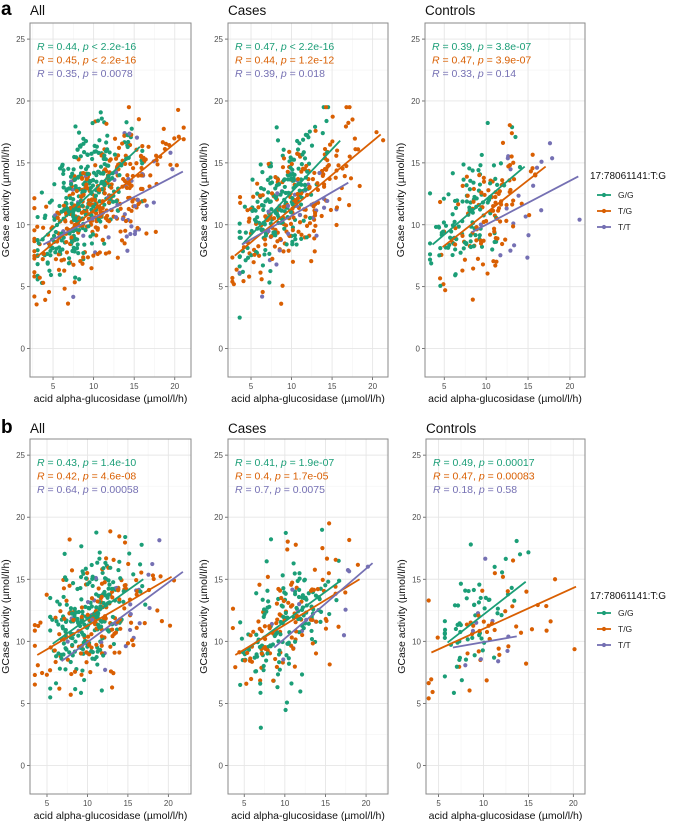 The height and width of the screenshot is (822, 678). What do you see at coordinates (218, 163) in the screenshot?
I see `y-tick-label: 15` at bounding box center [218, 163].